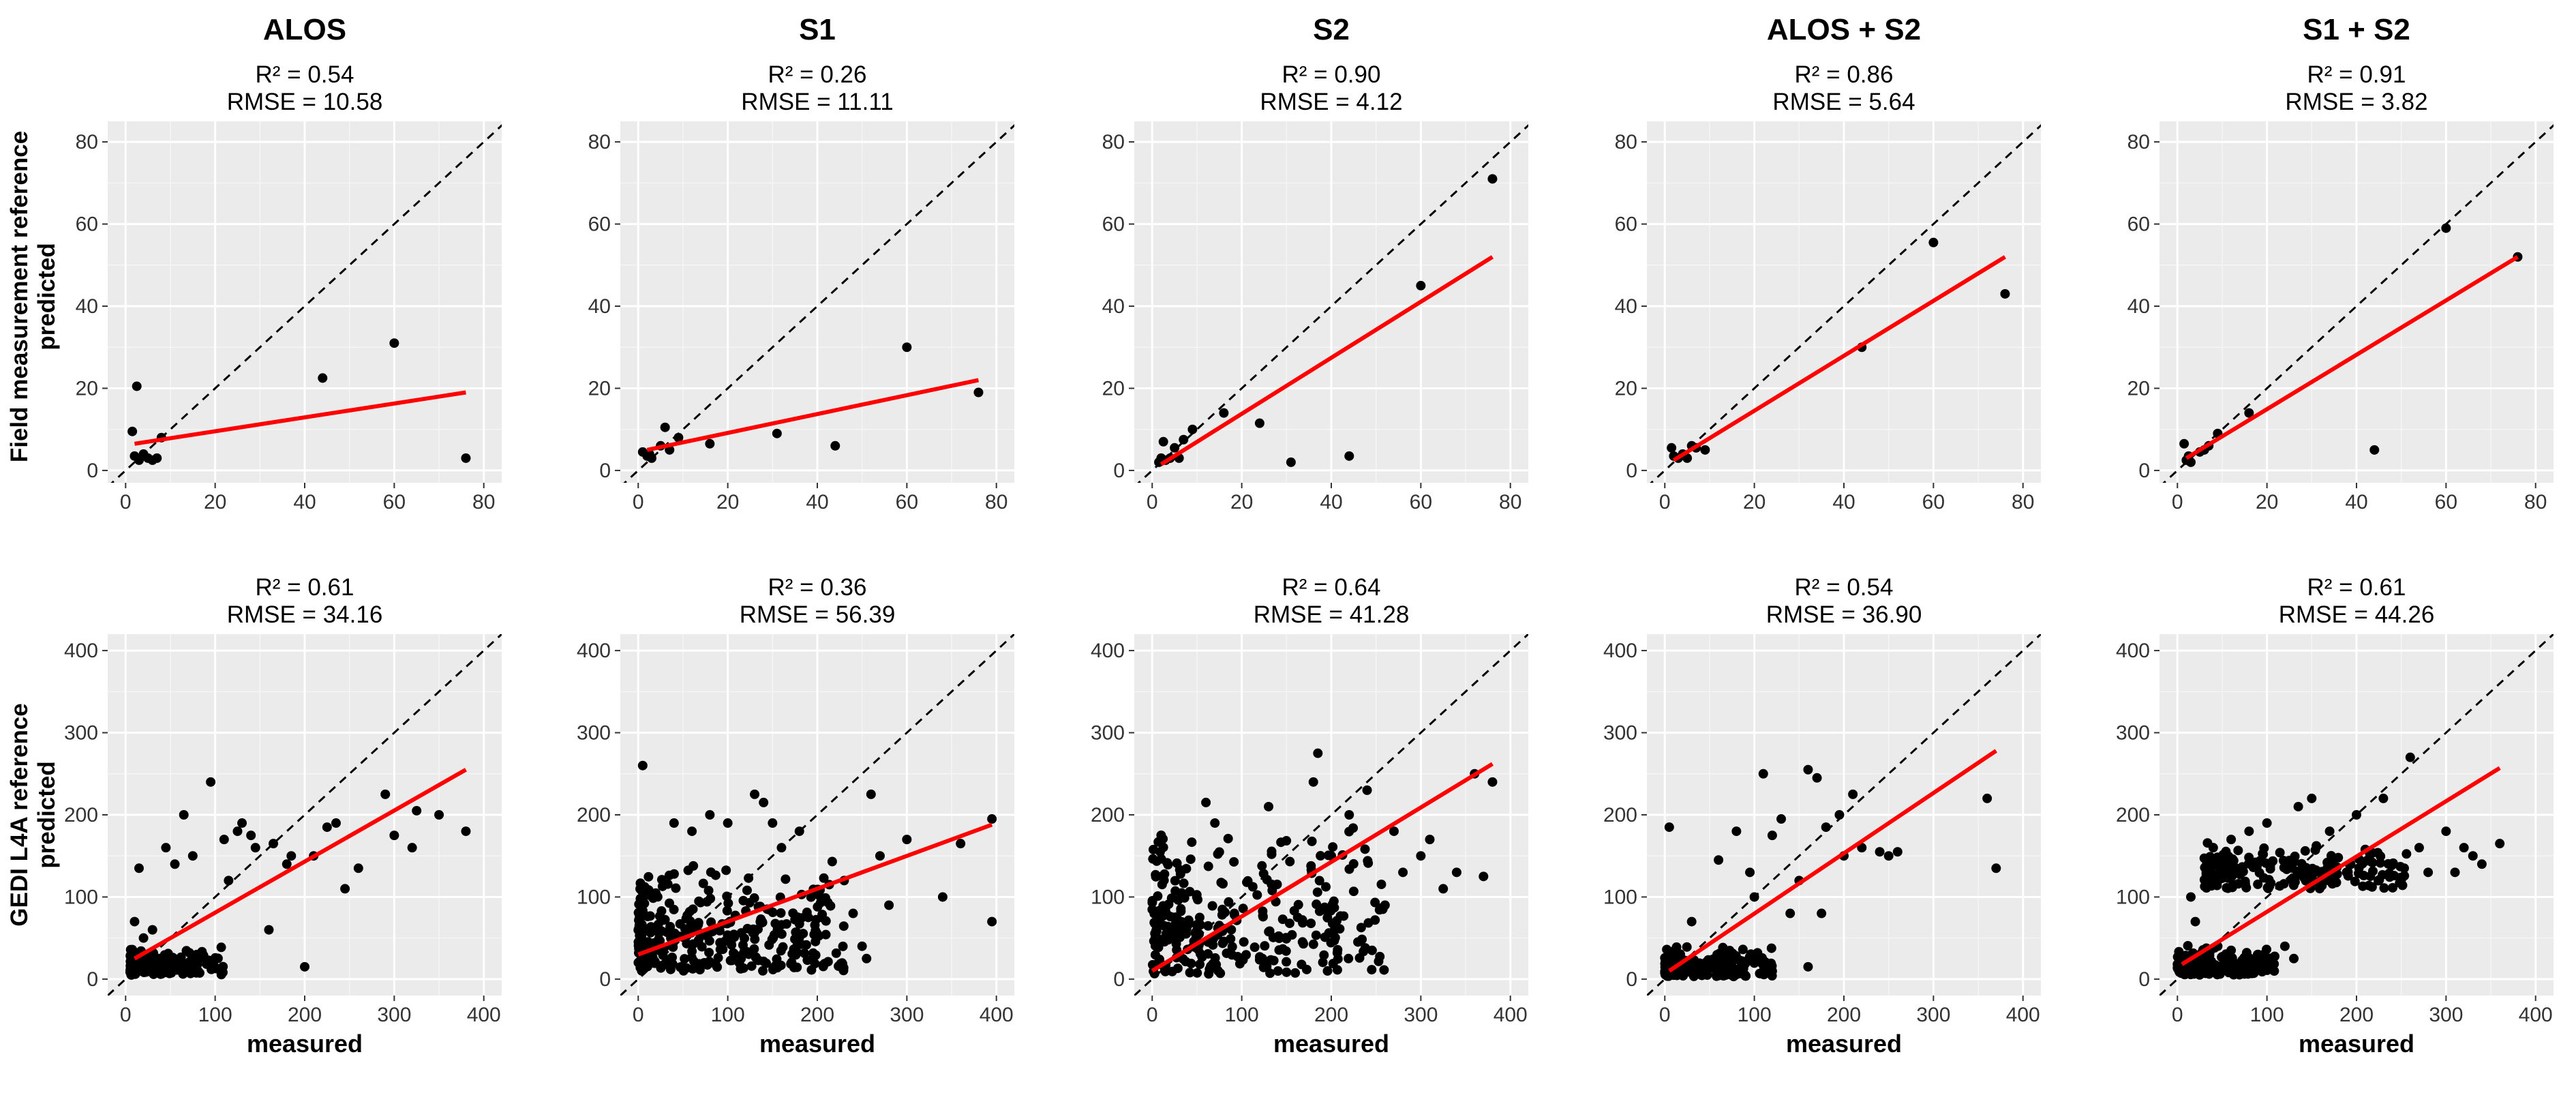 The height and width of the screenshot is (1106, 2576). I want to click on y-tick-label: 40, so click(599, 306).